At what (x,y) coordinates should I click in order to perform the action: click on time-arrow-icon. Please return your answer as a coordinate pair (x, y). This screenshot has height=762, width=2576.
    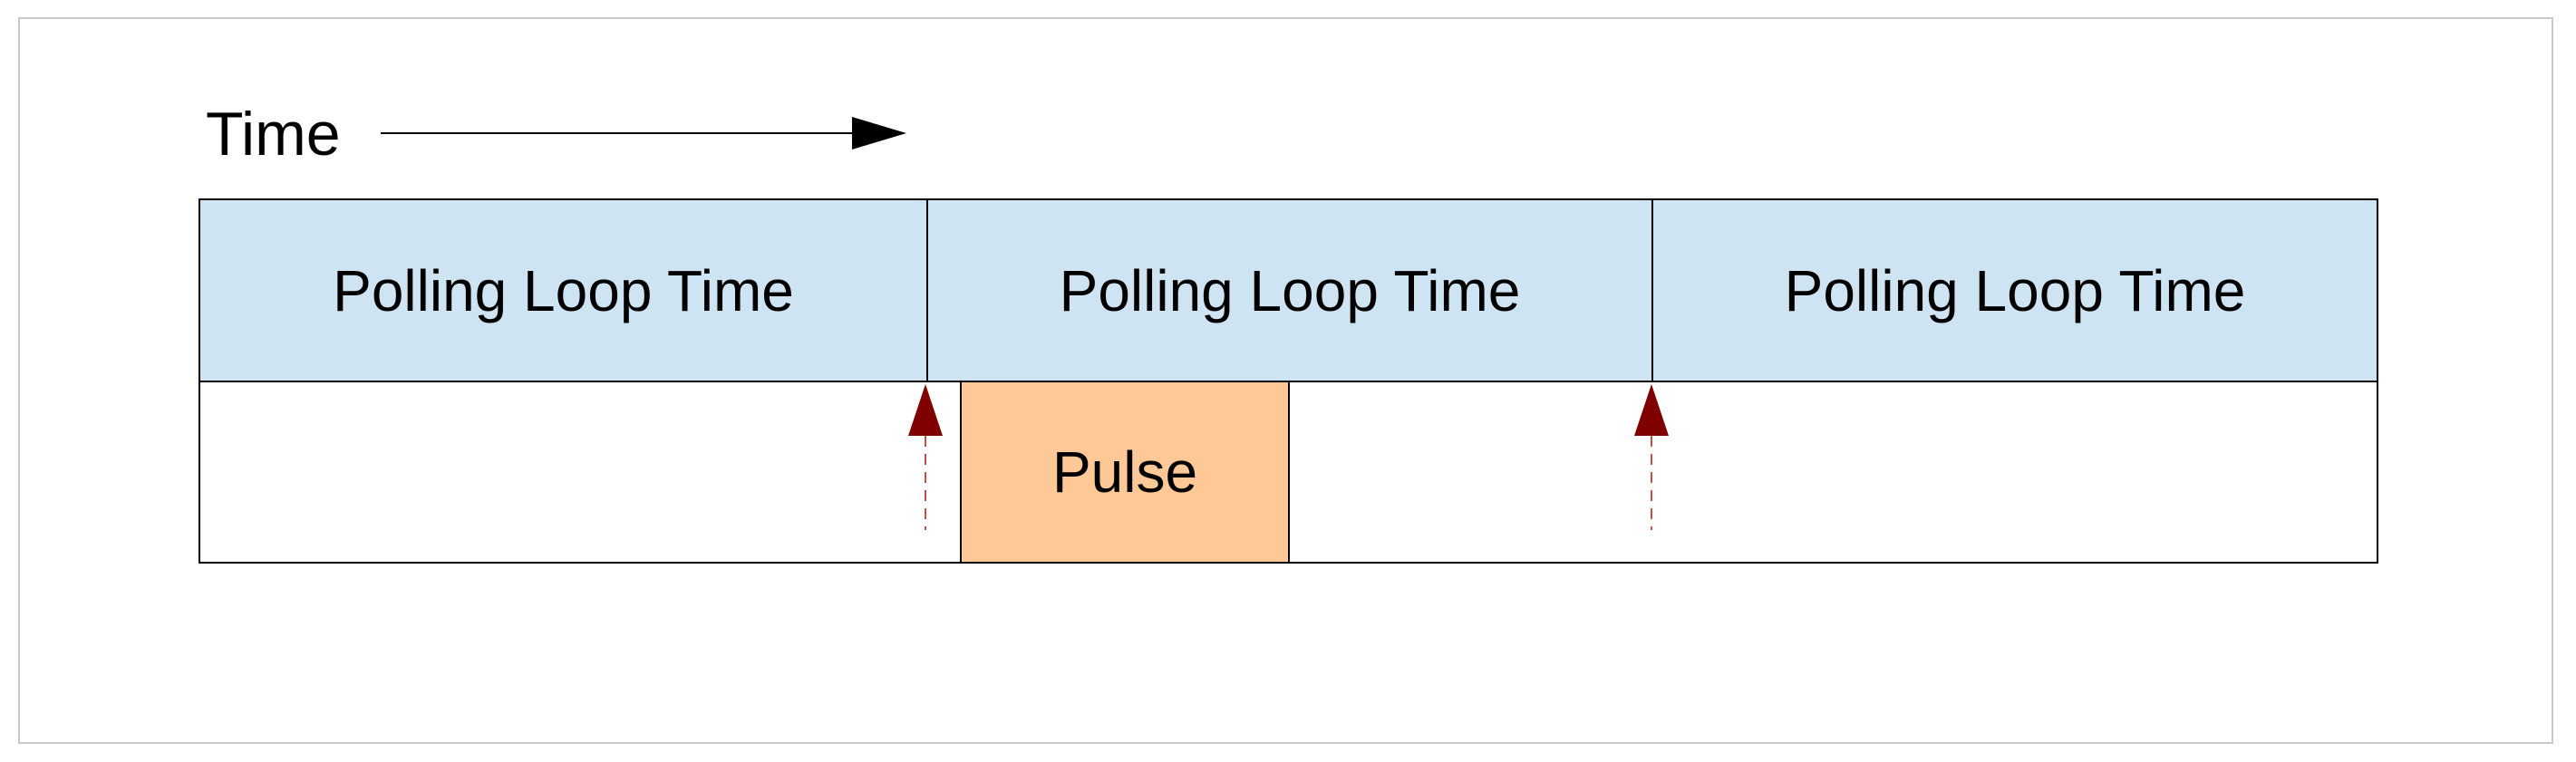
    Looking at the image, I should click on (643, 133).